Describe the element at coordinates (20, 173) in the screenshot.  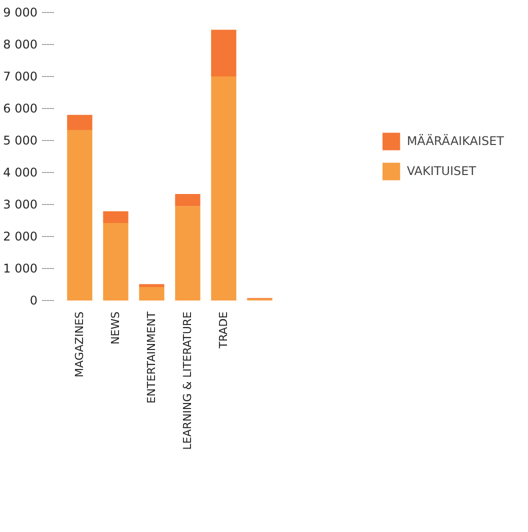
I see `y-tick-label: 4 000` at that location.